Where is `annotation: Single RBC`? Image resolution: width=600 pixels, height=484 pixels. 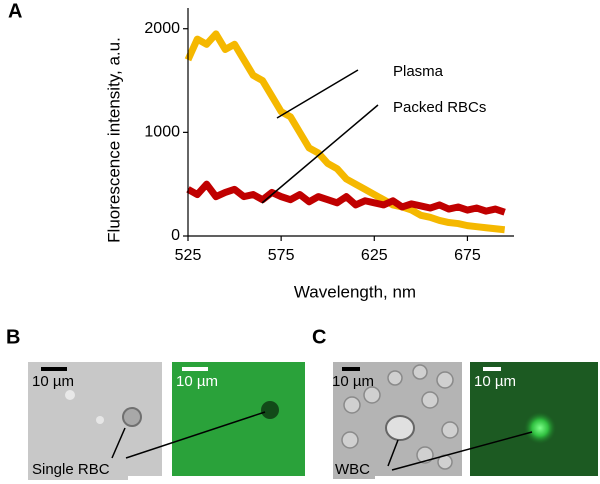 annotation: Single RBC is located at coordinates (71, 469).